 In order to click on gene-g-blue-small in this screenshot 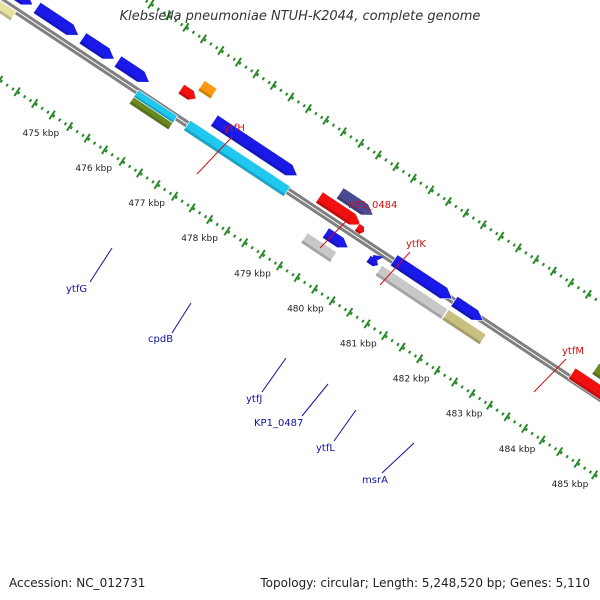, I will do `click(335, 237)`.